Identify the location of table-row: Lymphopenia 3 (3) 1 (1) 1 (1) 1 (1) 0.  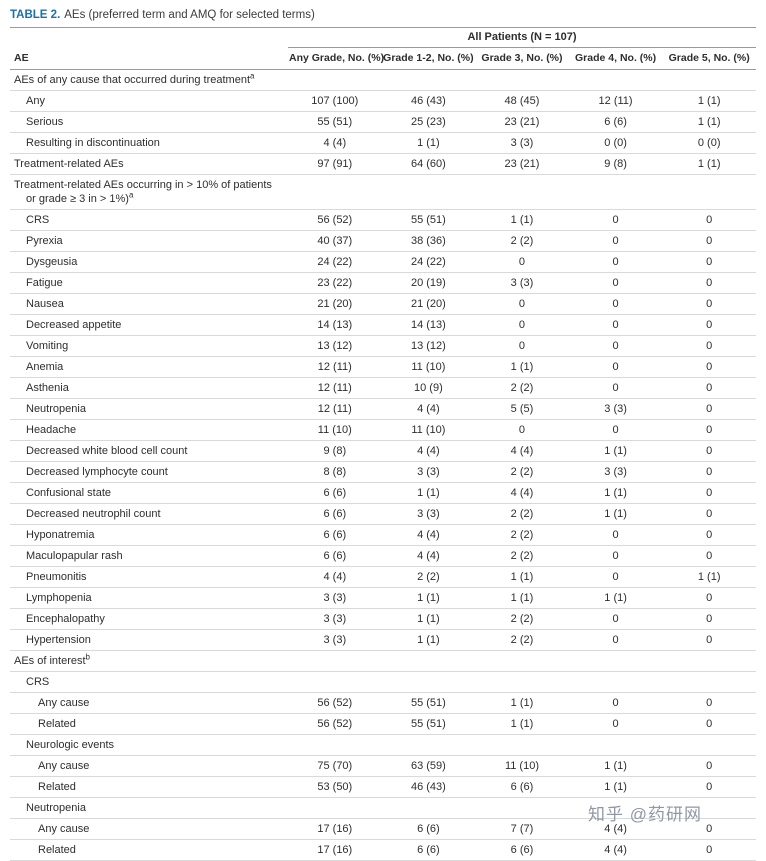
(383, 598).